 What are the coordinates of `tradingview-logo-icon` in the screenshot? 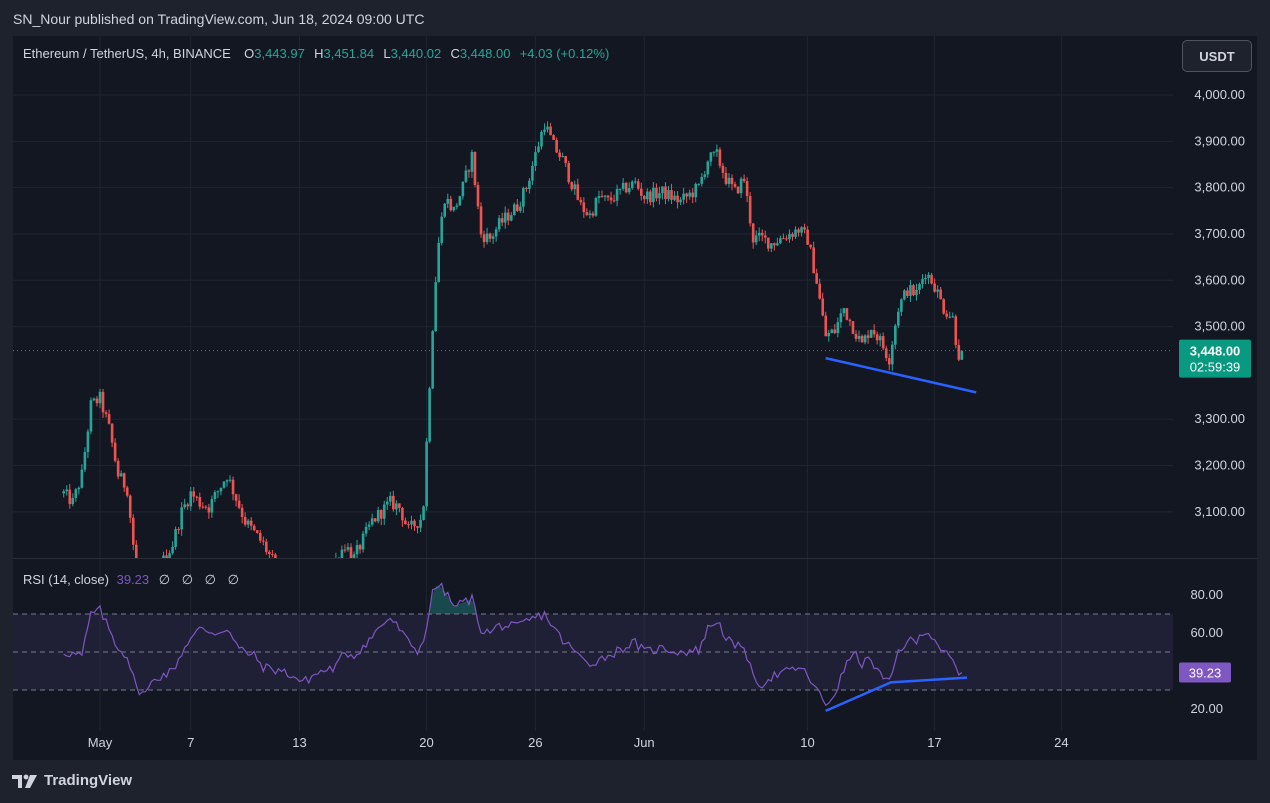 It's located at (24, 781).